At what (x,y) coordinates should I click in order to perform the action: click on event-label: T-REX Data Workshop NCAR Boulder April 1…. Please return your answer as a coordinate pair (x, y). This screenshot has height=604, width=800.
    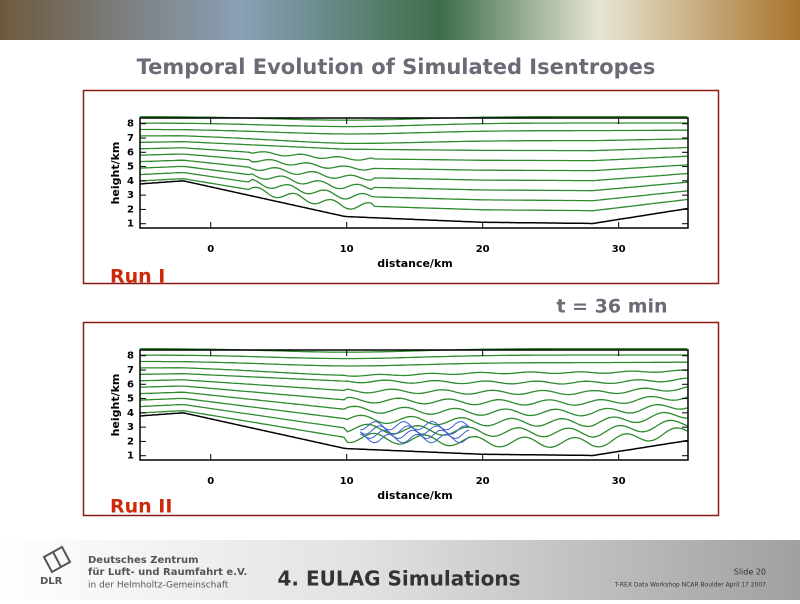
    Looking at the image, I should click on (690, 585).